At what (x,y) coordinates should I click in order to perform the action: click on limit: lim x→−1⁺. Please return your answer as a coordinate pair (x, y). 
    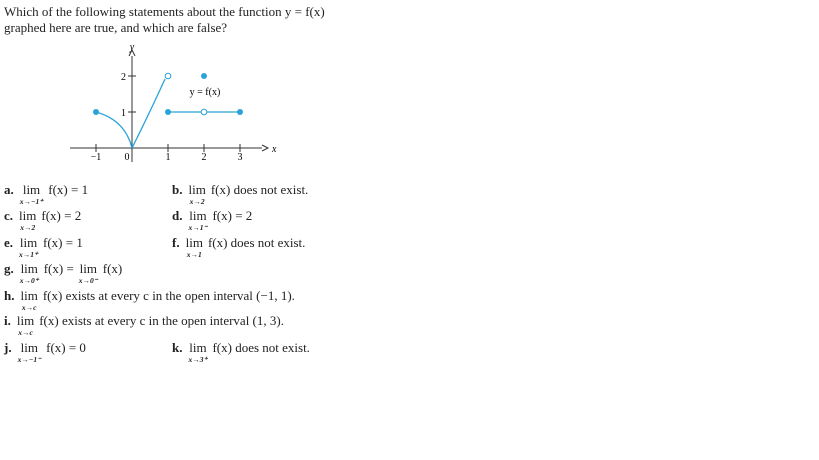
    Looking at the image, I should click on (32, 194).